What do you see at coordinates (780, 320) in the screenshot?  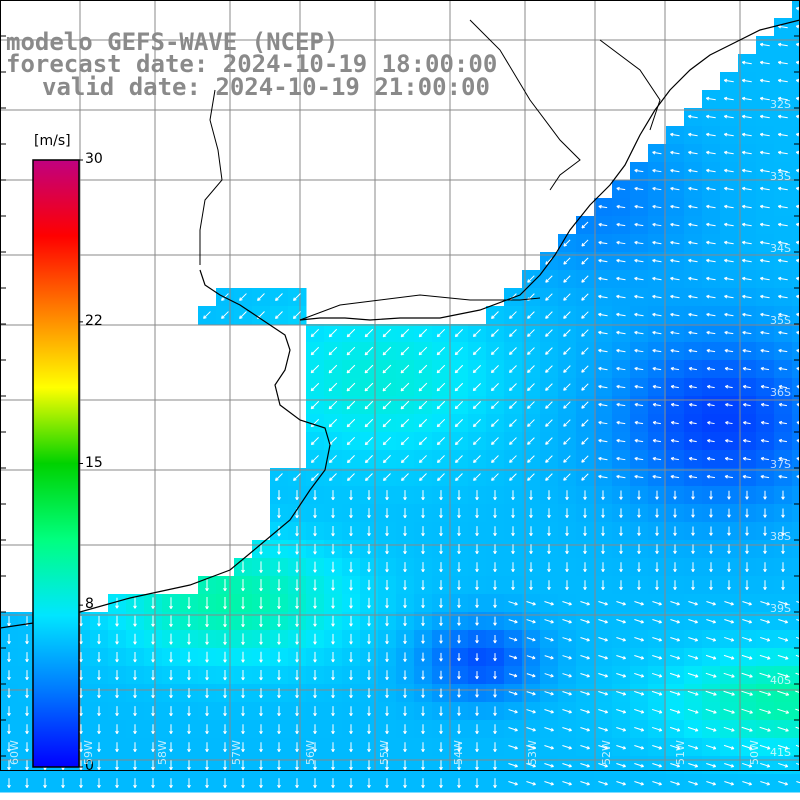 I see `latitude-label: 35S` at bounding box center [780, 320].